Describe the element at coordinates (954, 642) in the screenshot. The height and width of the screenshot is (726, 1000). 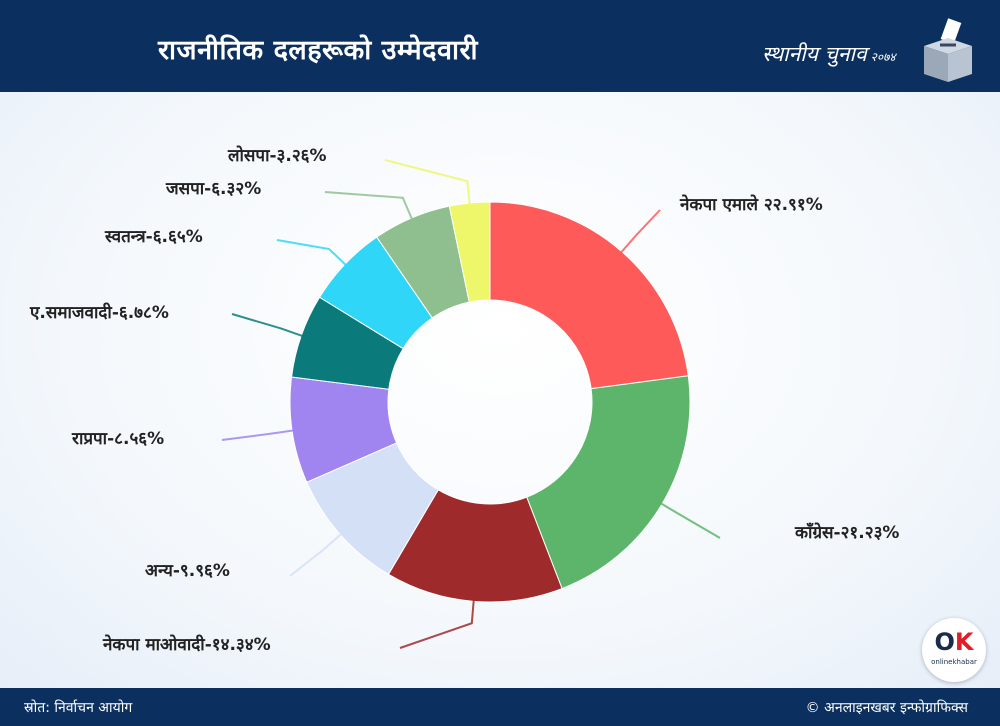
I see `logo-mark: OK` at that location.